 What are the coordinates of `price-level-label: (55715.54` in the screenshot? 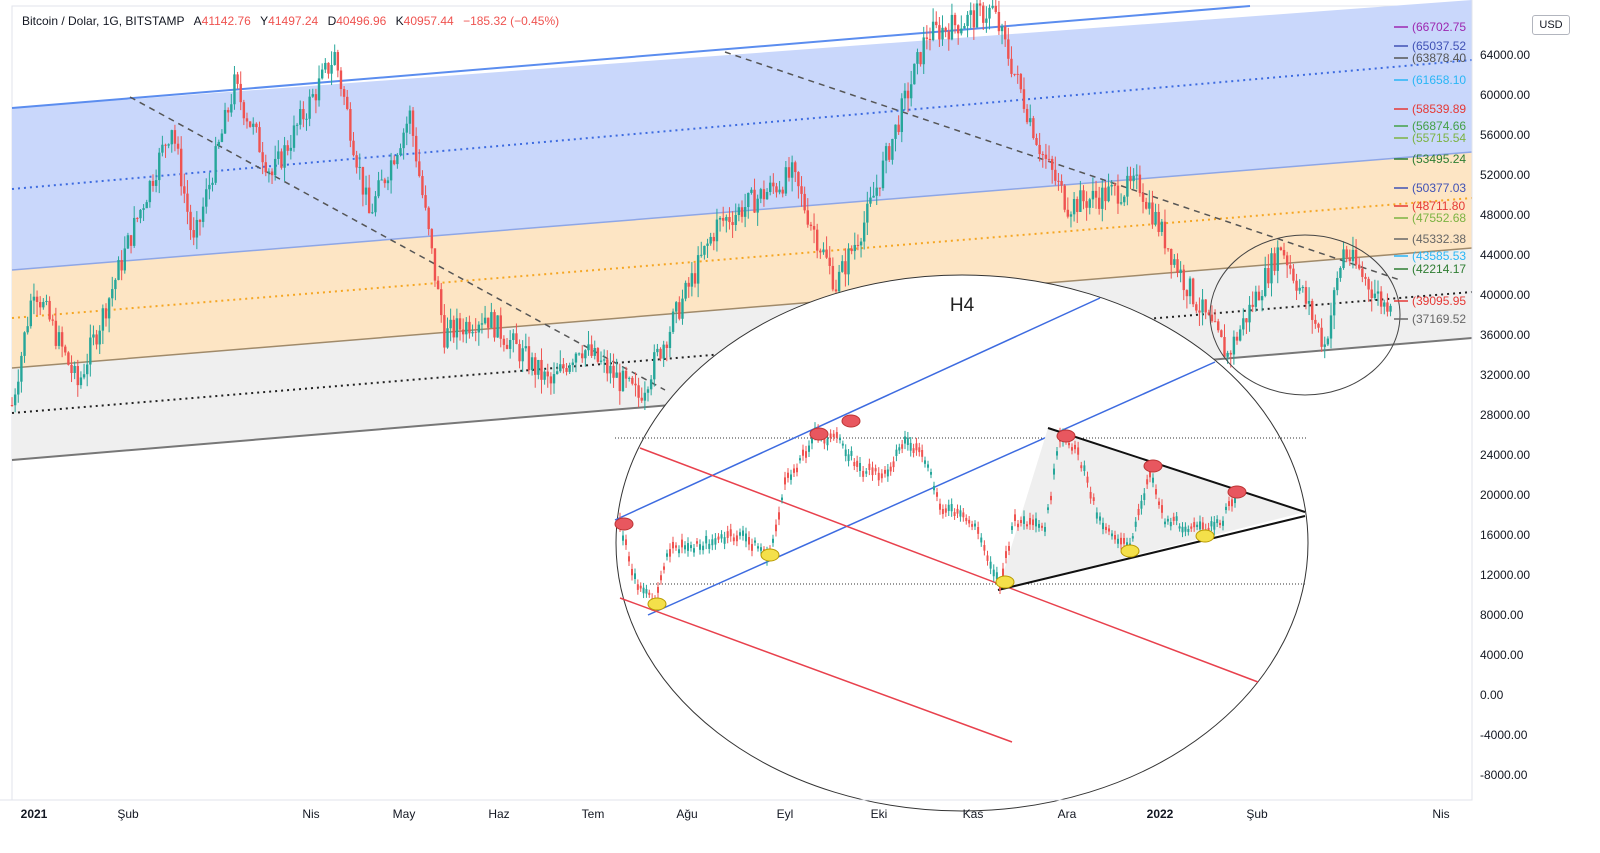 It's located at (1439, 138).